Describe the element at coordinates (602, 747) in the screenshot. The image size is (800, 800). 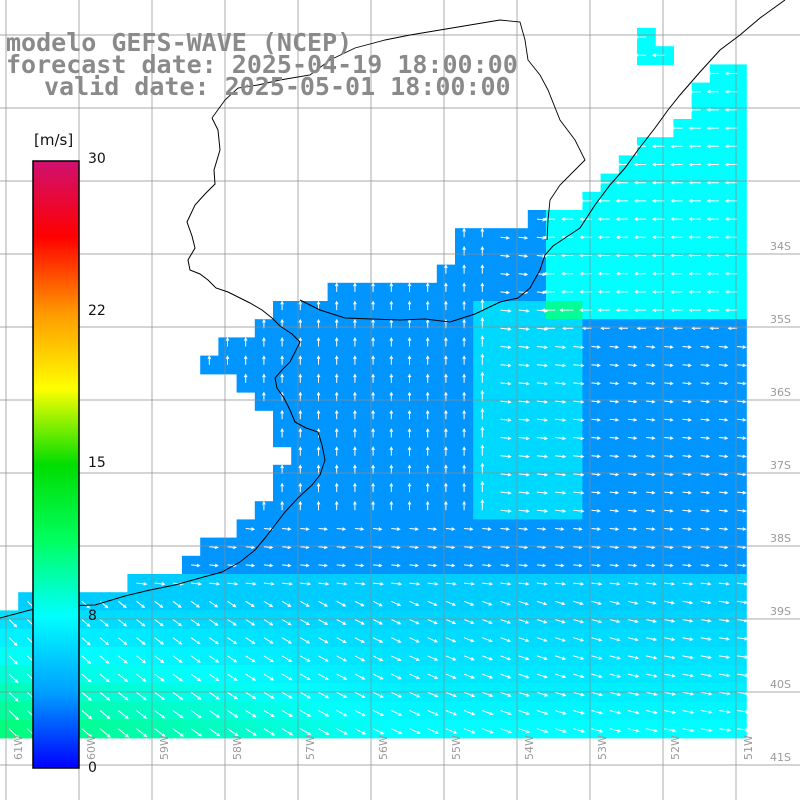
I see `lon-label: 53W` at that location.